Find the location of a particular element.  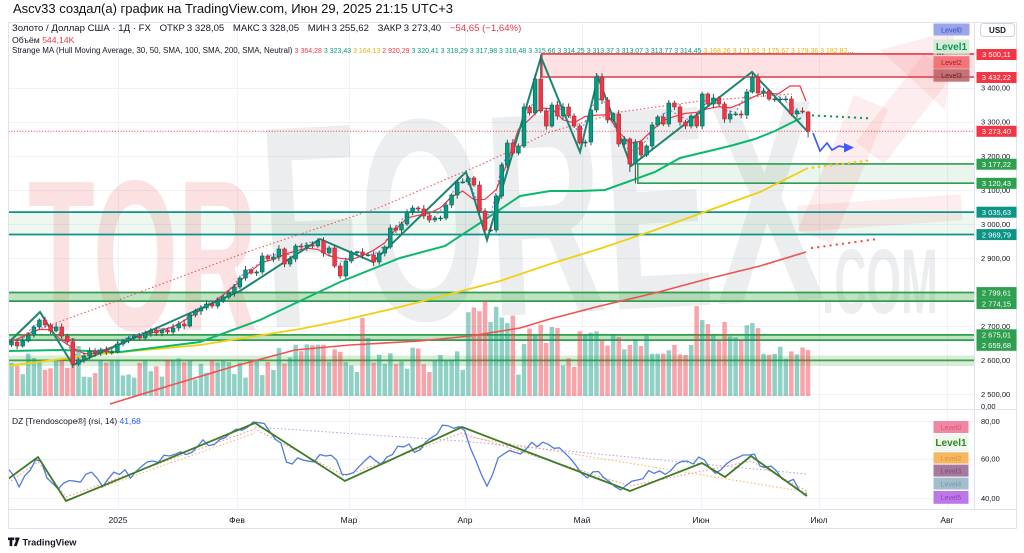

svg-text: Level4 is located at coordinates (951, 484).